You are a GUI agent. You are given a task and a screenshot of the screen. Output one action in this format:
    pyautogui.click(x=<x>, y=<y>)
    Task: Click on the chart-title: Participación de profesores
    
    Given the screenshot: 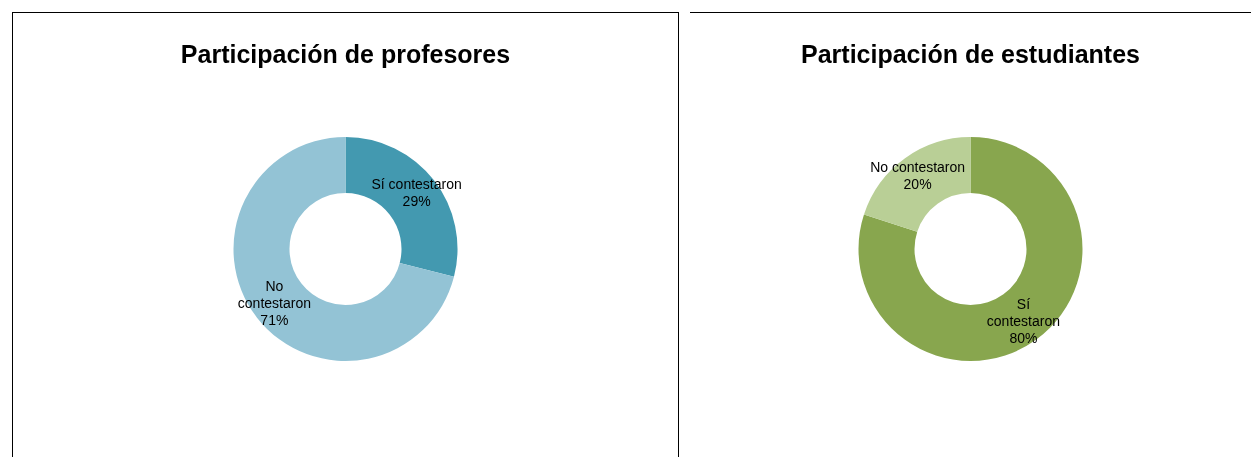 What is the action you would take?
    pyautogui.click(x=345, y=53)
    